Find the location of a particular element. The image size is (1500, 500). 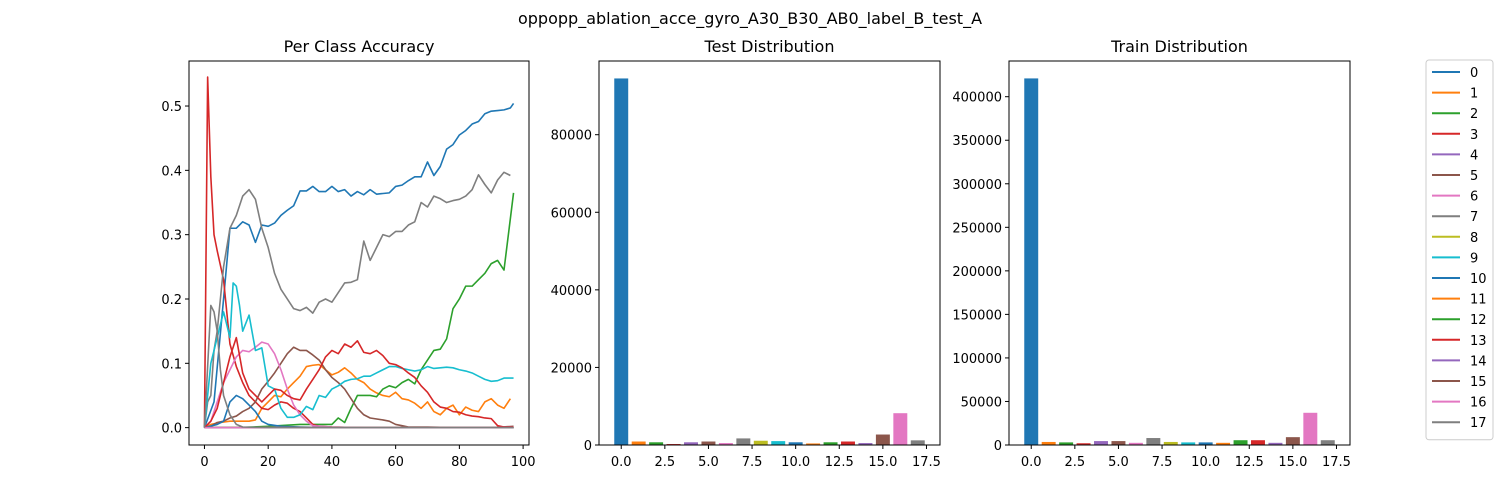

legend-label-1: 1 is located at coordinates (1474, 94).